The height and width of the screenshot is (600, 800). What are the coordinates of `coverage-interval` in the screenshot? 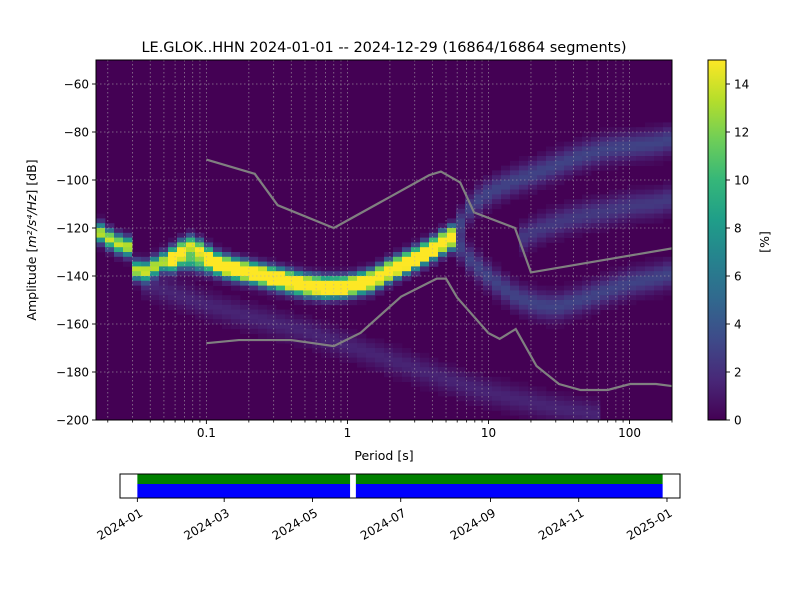 It's located at (244, 479).